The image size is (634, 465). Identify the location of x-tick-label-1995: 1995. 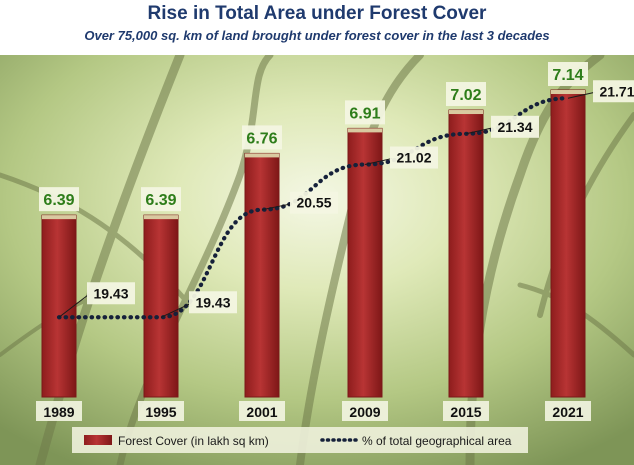
(160, 412).